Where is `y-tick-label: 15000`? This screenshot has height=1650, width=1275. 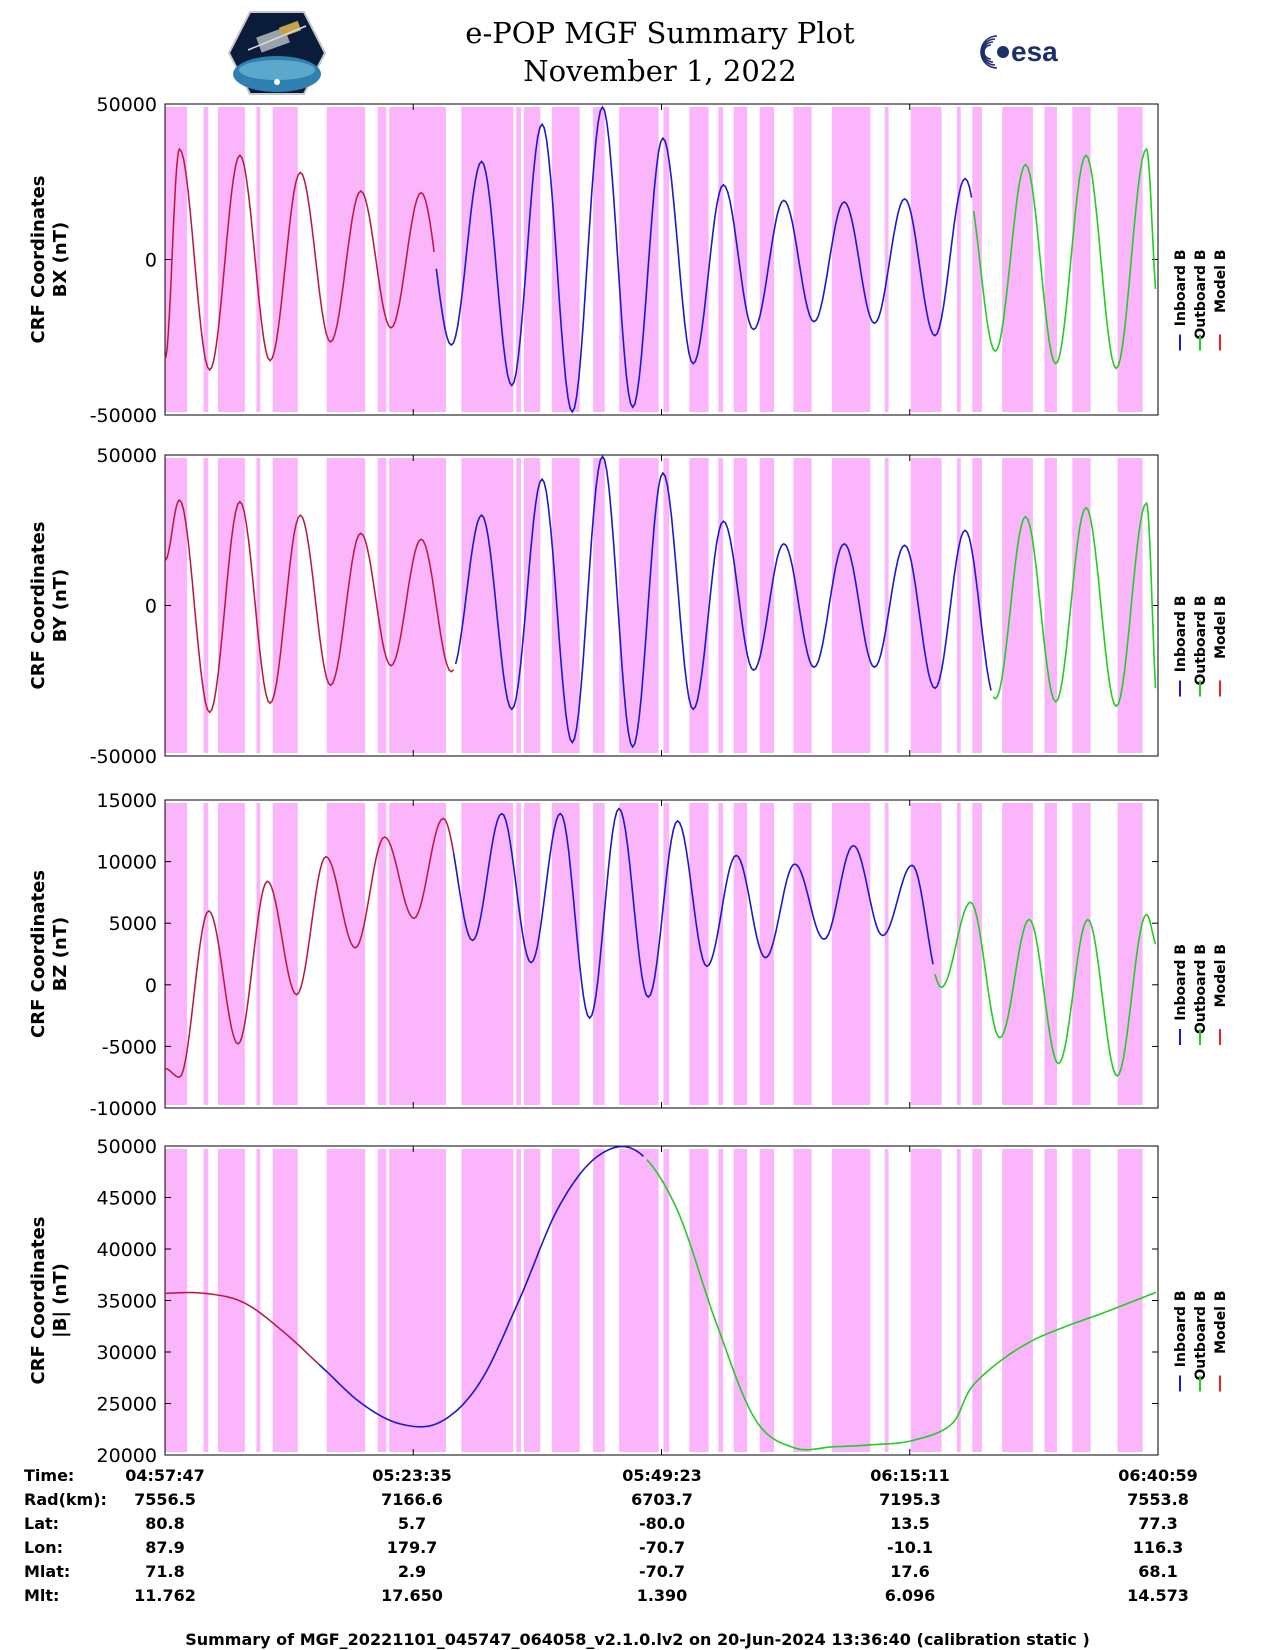 y-tick-label: 15000 is located at coordinates (127, 801).